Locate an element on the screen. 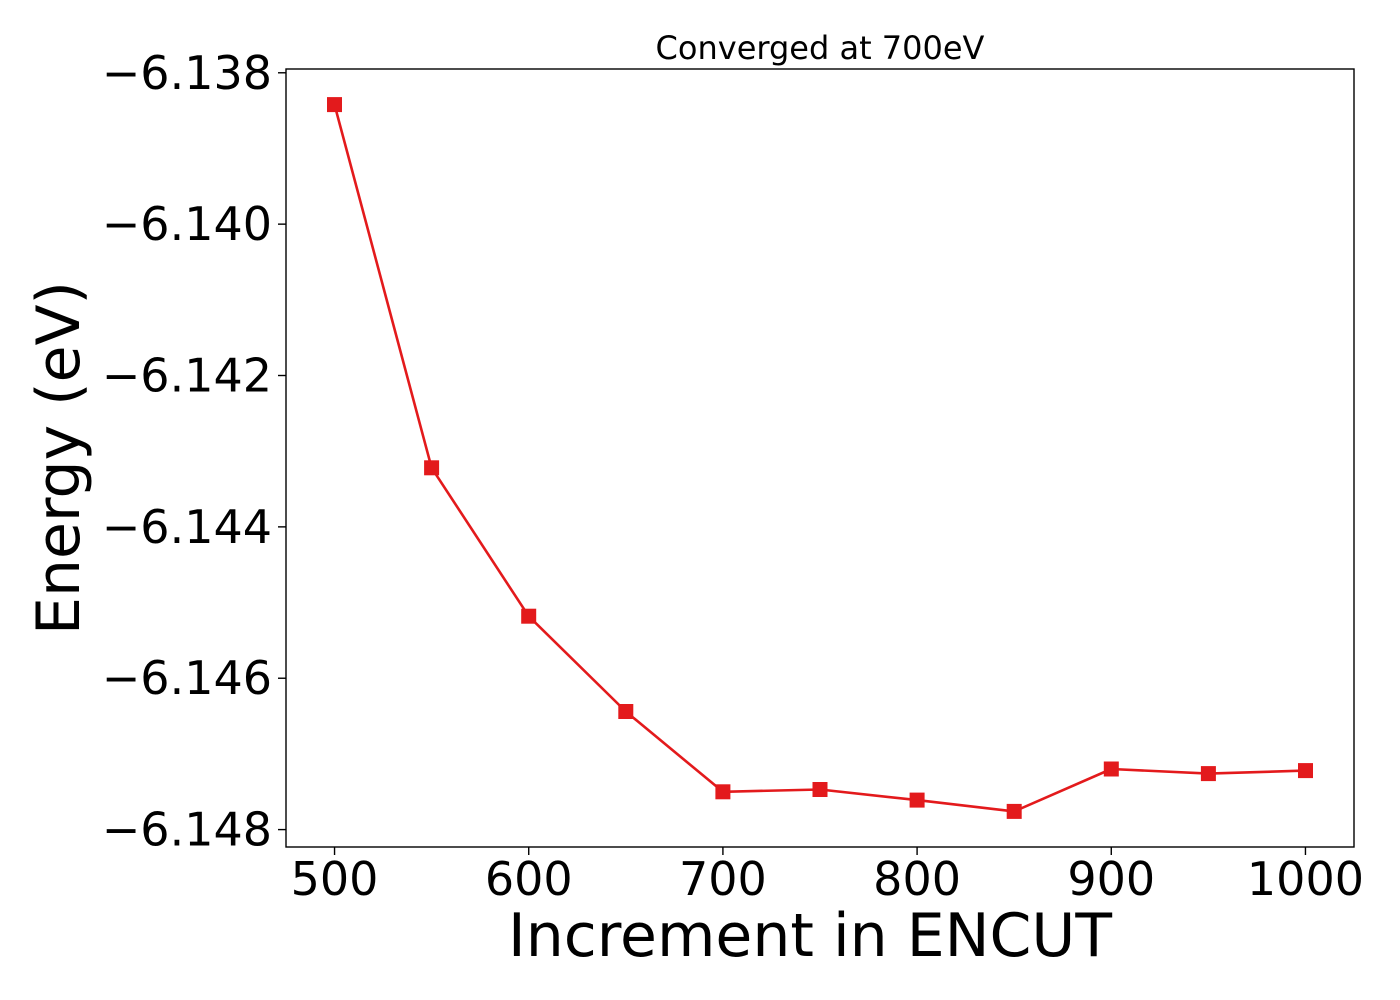 The width and height of the screenshot is (1400, 1000). y-axis-label: Energy (eV) is located at coordinates (59, 458).